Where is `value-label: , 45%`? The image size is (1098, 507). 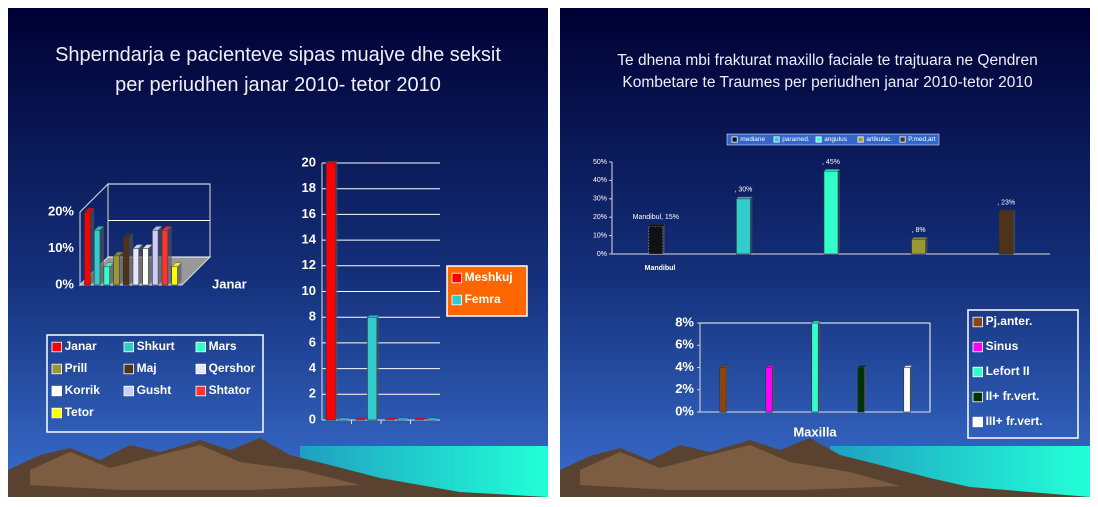 value-label: , 45% is located at coordinates (831, 162).